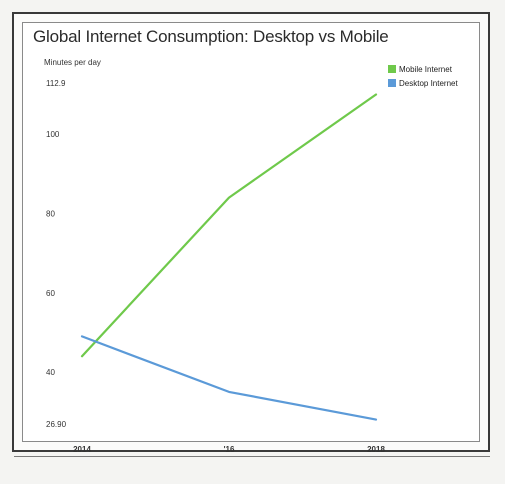  I want to click on series-line, so click(229, 378).